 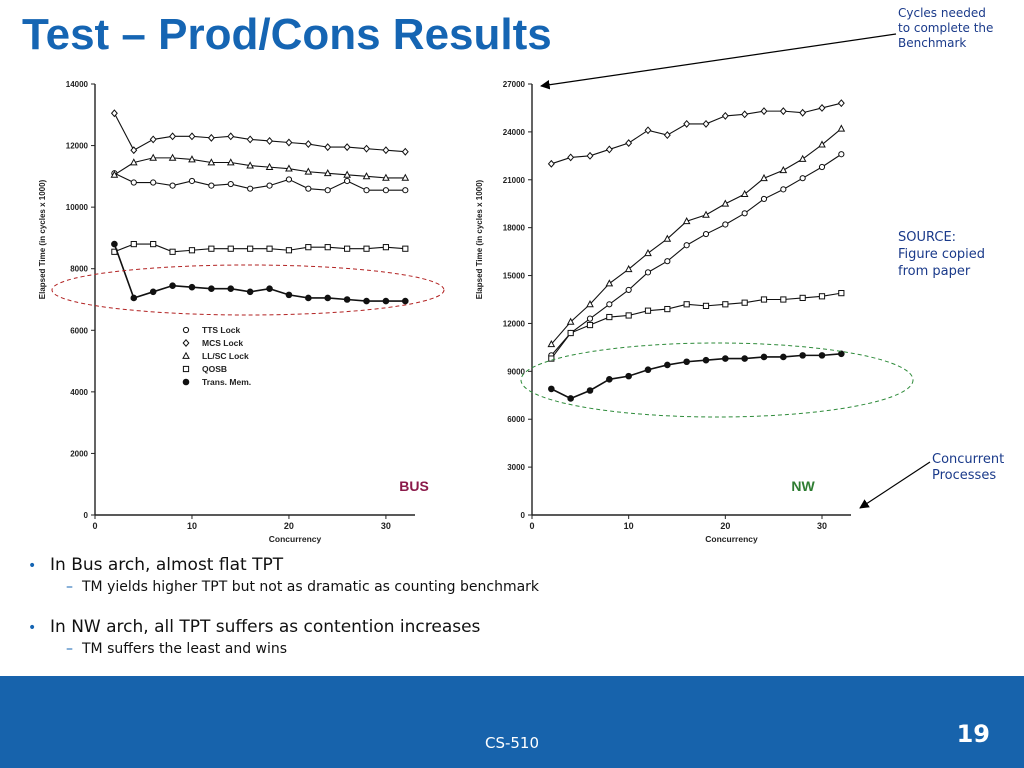 What do you see at coordinates (696, 376) in the screenshot?
I see `series-trans-mem-` at bounding box center [696, 376].